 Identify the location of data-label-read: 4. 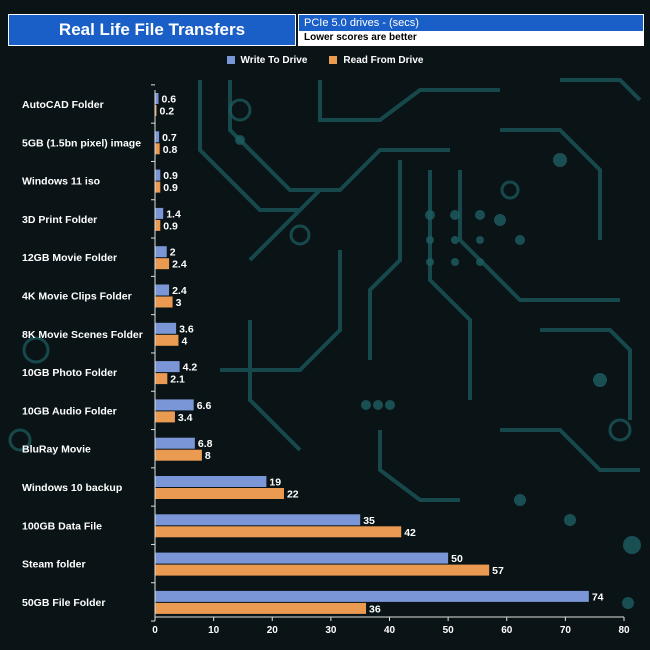
(184, 341).